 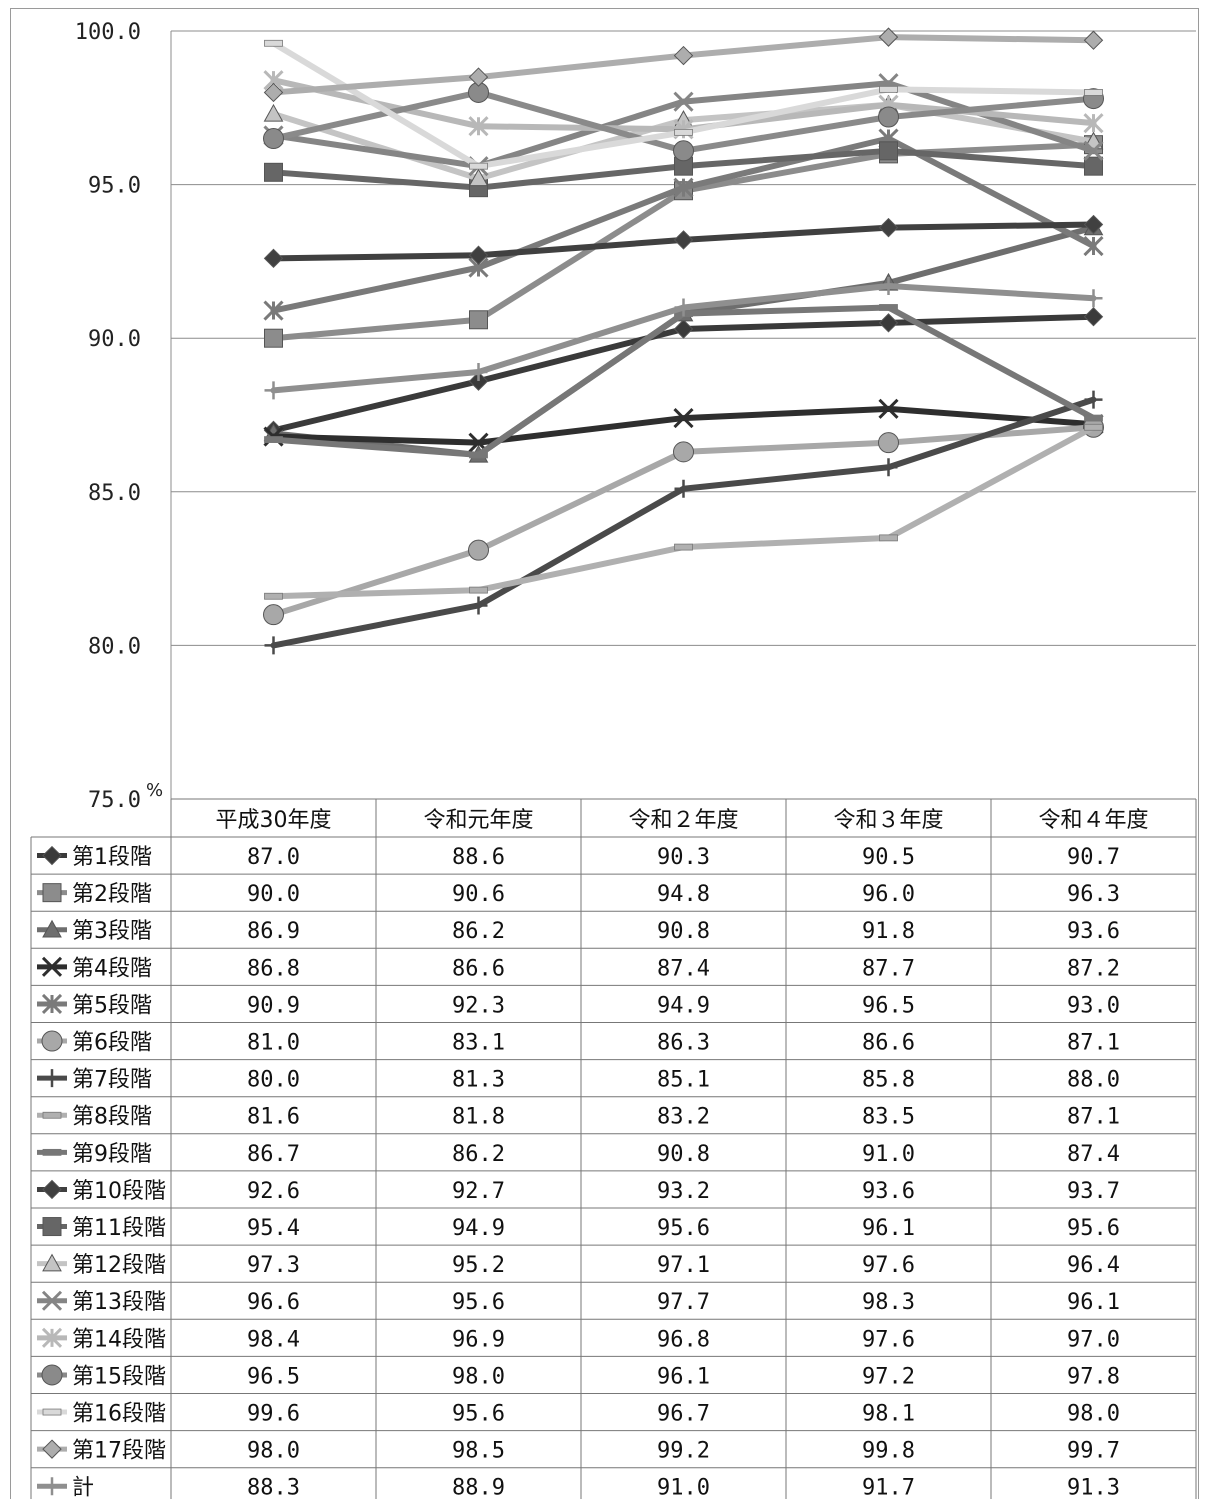 What do you see at coordinates (888, 820) in the screenshot?
I see `x-category-label: 令和３年度` at bounding box center [888, 820].